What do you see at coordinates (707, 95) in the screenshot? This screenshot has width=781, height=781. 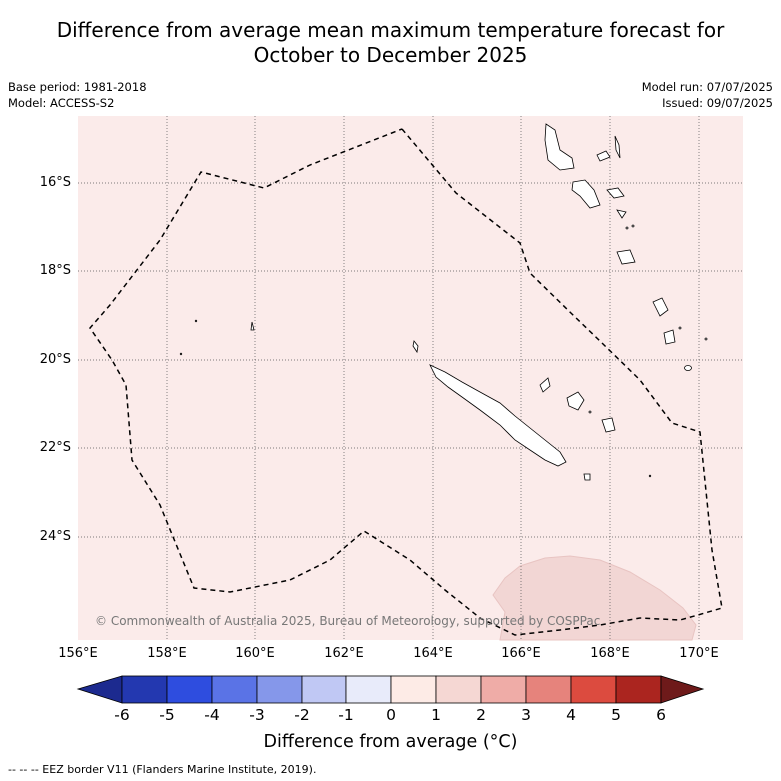 I see `meta-right: Model run: 07/07/2025 Issued: 09/07/2025` at bounding box center [707, 95].